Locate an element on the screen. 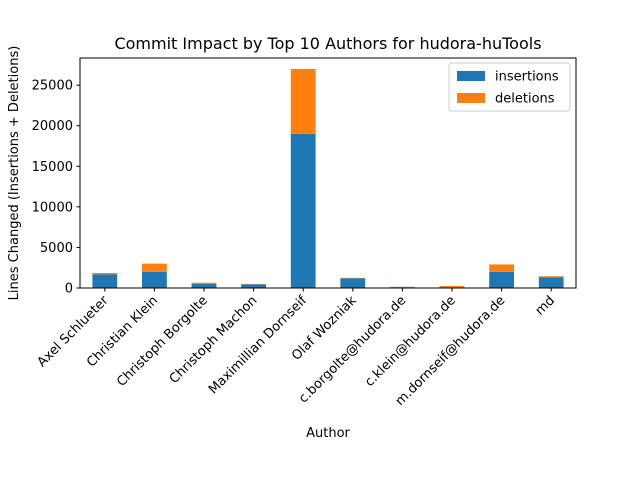 The height and width of the screenshot is (480, 640). legend-label-insertions: insertions is located at coordinates (527, 77).